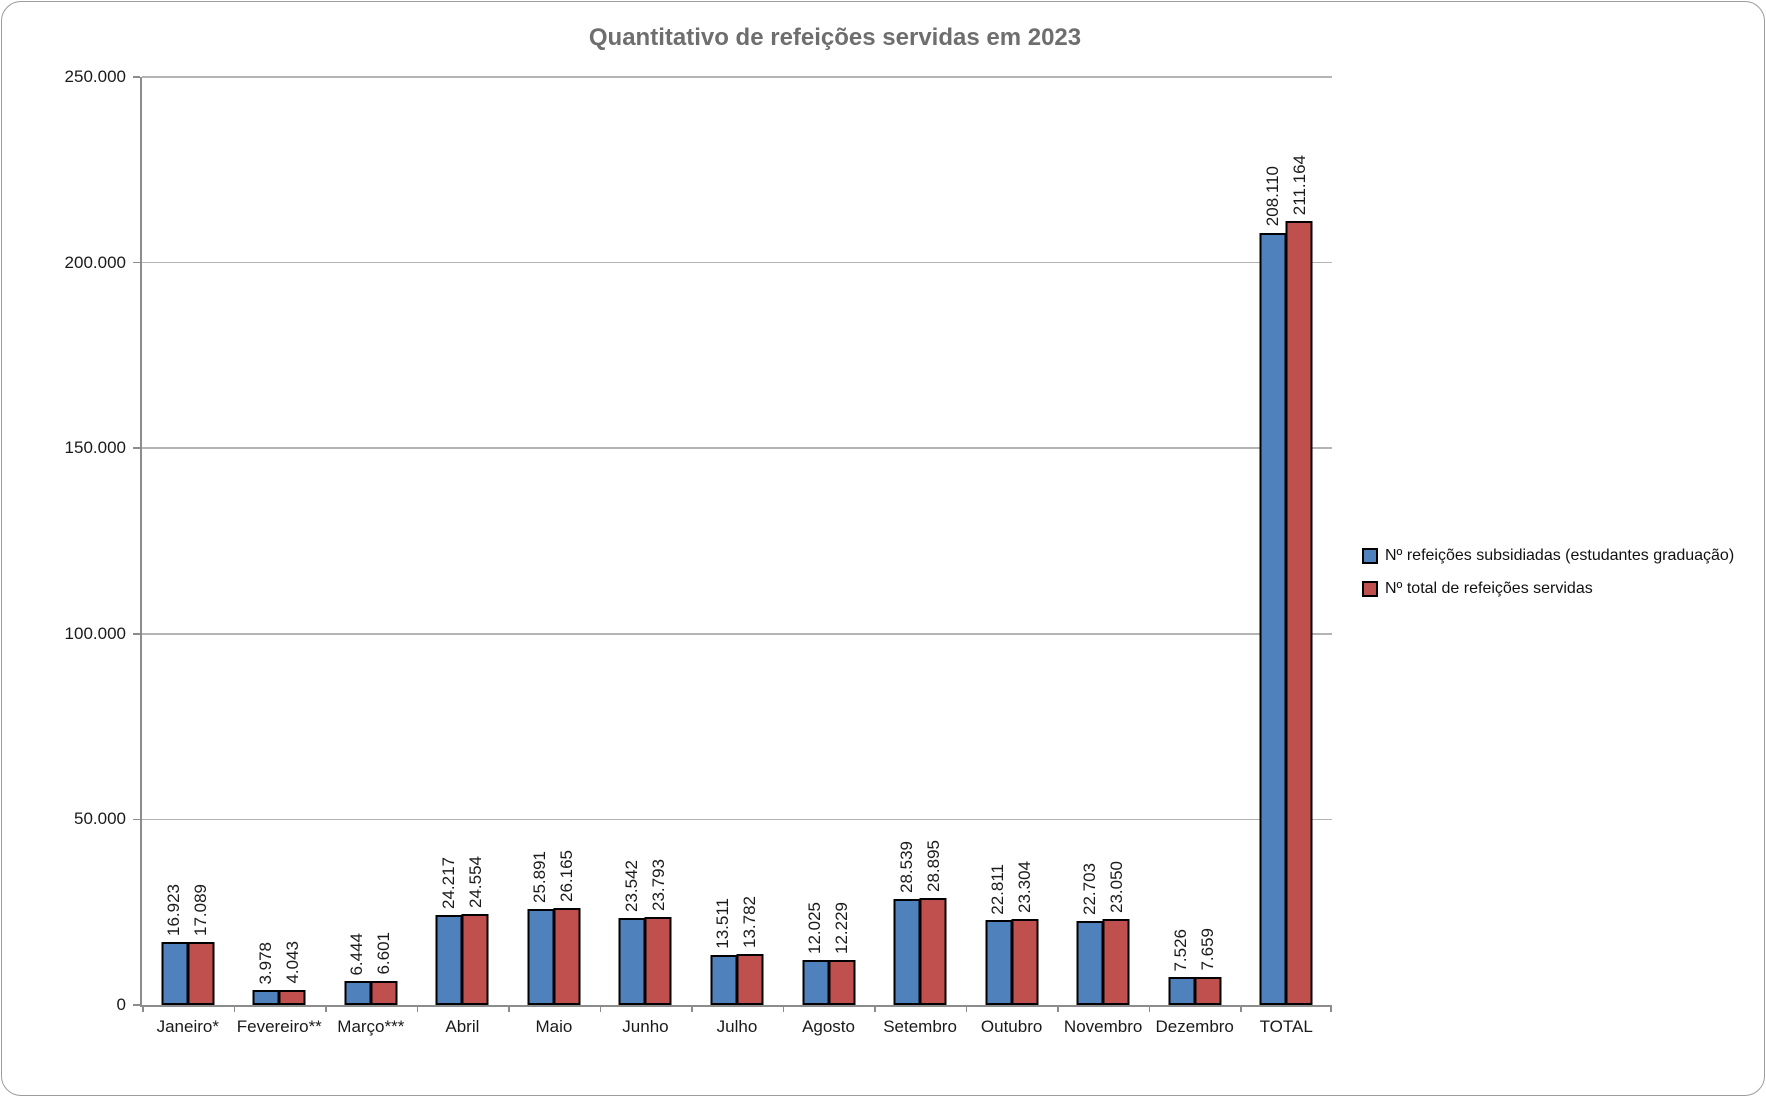 This screenshot has width=1766, height=1097. What do you see at coordinates (723, 923) in the screenshot?
I see `bar-value-label: 13.511` at bounding box center [723, 923].